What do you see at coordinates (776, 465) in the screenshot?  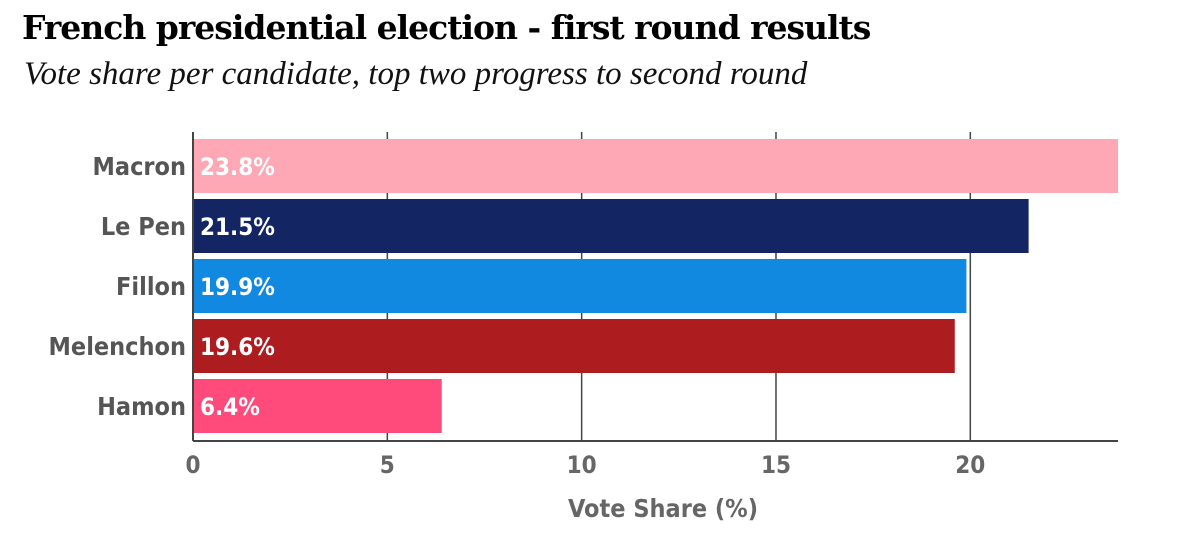 I see `x-tick-label: 15` at bounding box center [776, 465].